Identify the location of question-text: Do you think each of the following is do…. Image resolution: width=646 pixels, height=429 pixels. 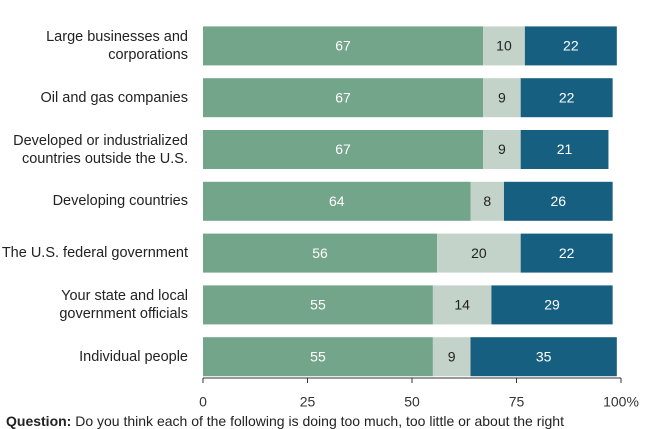
(319, 421).